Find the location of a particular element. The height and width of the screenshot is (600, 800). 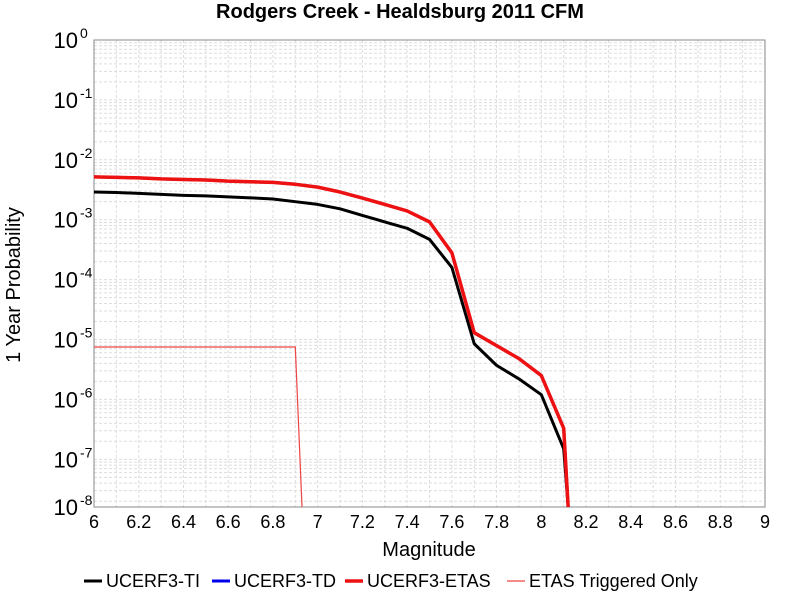

x-tick-label: 7.8 is located at coordinates (496, 522).